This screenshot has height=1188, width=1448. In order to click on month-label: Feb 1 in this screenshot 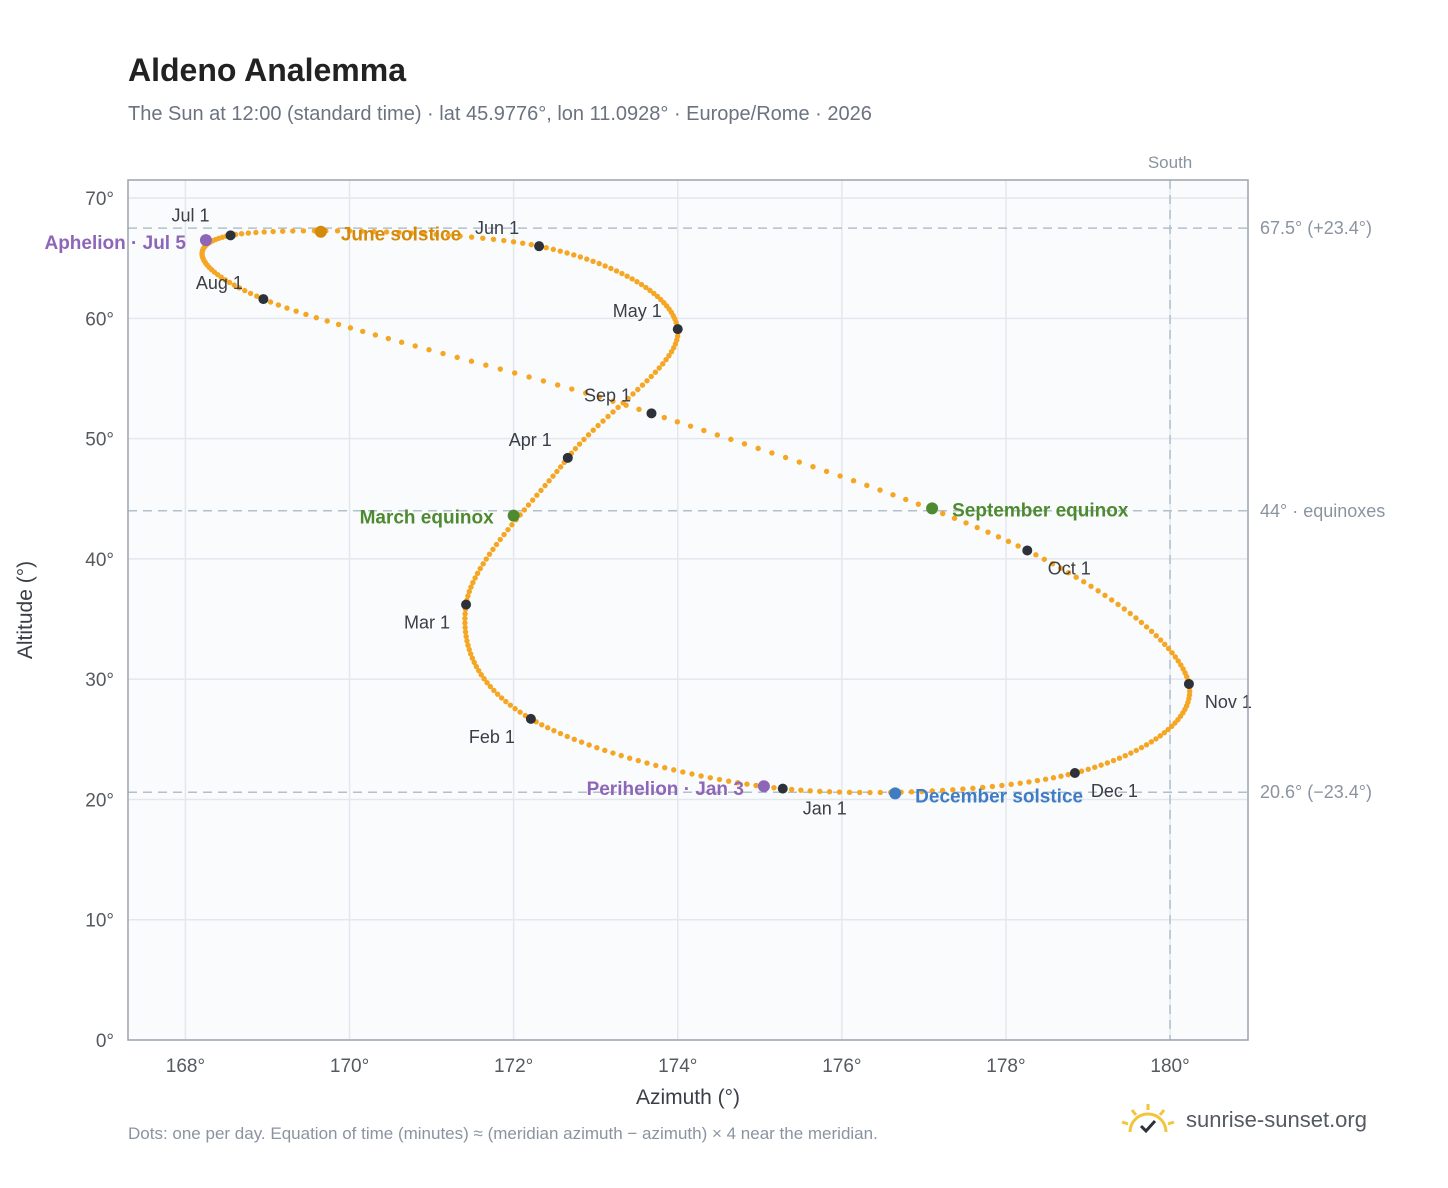, I will do `click(492, 737)`.